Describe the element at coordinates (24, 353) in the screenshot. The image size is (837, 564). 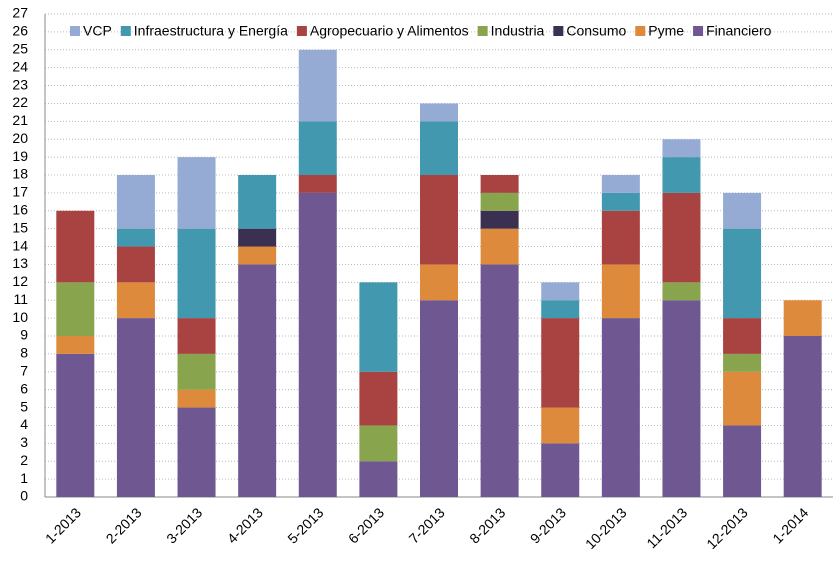
I see `y-tick-label: 8` at that location.